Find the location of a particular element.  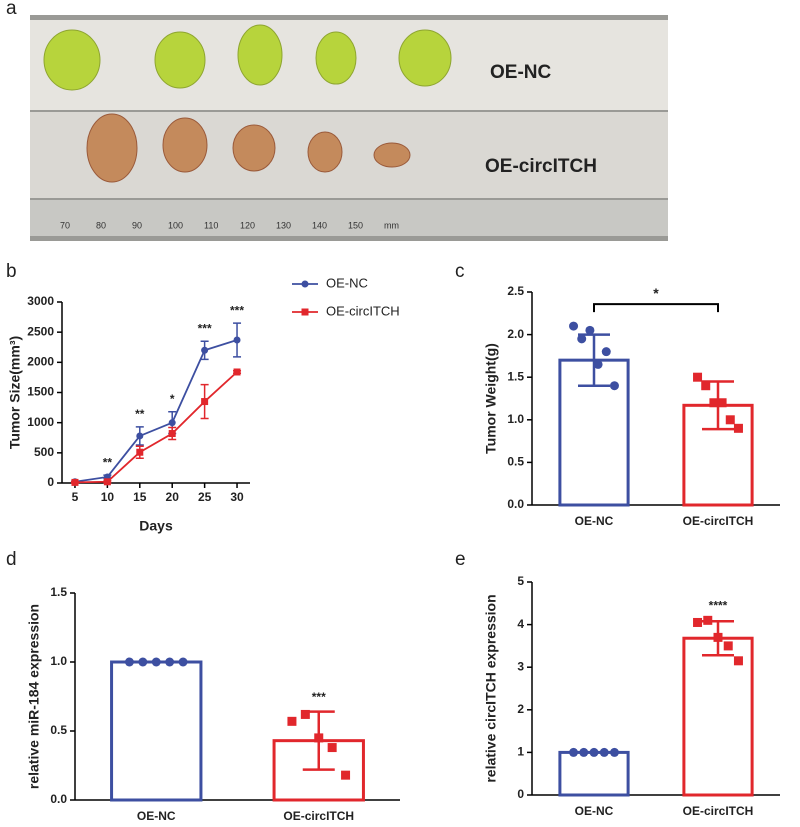

y-tick-label: 0.0 is located at coordinates (515, 504).